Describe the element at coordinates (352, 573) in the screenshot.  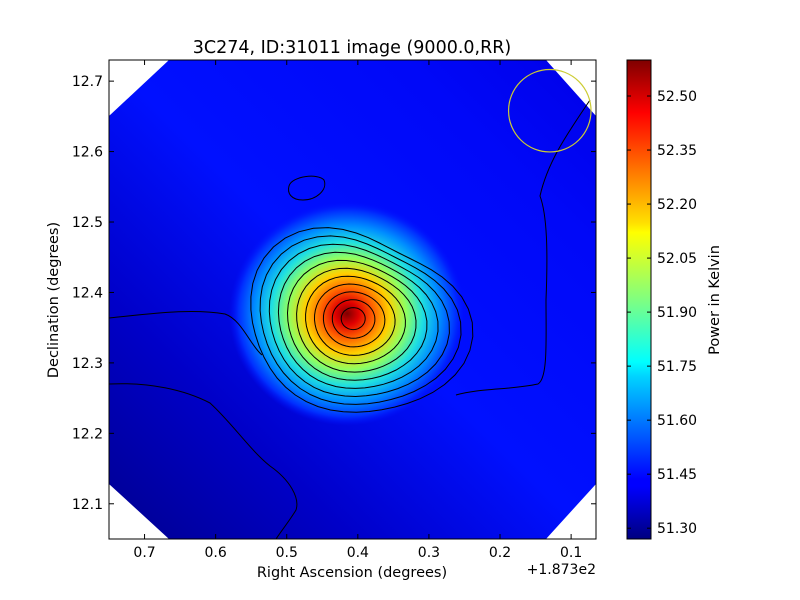
I see `x-axis-label: Right Ascension (degrees)` at that location.